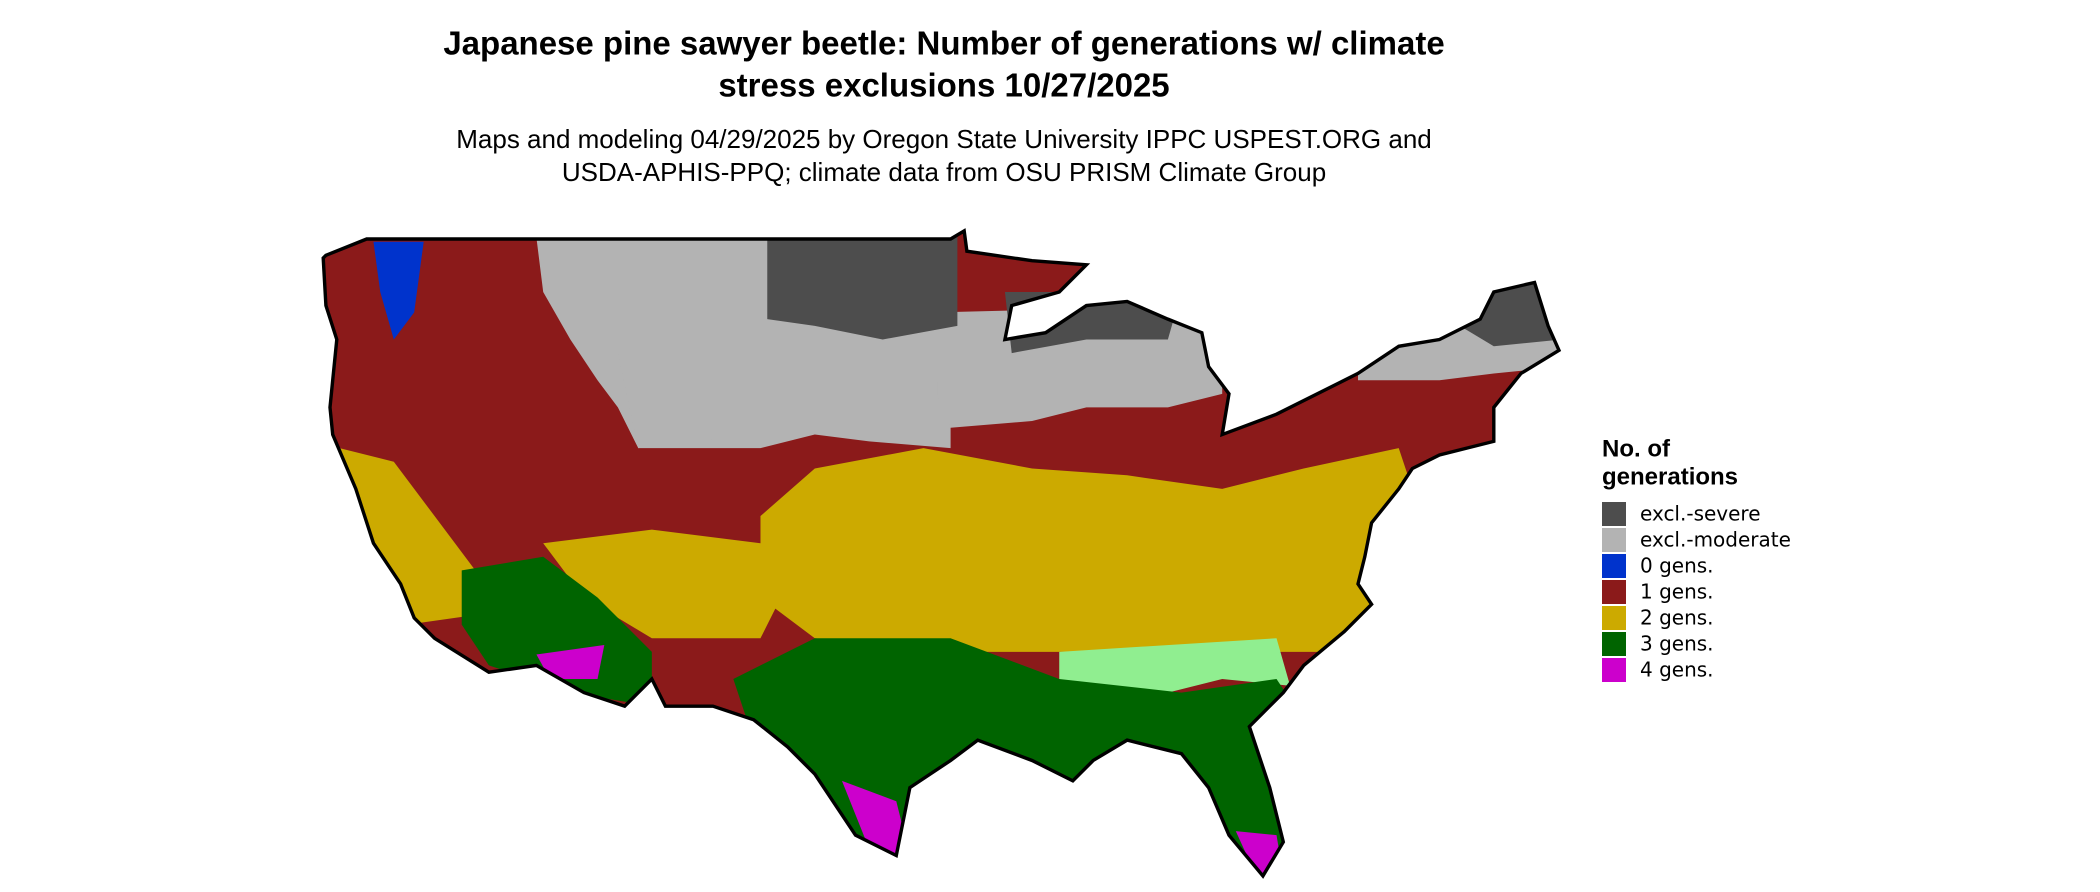 The image size is (2100, 892). I want to click on title-line: stress exclusions 10/27/2025, so click(943, 85).